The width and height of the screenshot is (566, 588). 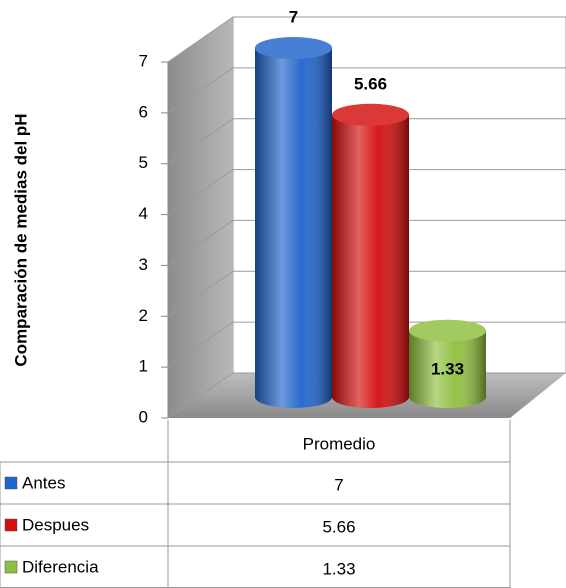 I want to click on x-tick-label: Promedio, so click(x=339, y=443).